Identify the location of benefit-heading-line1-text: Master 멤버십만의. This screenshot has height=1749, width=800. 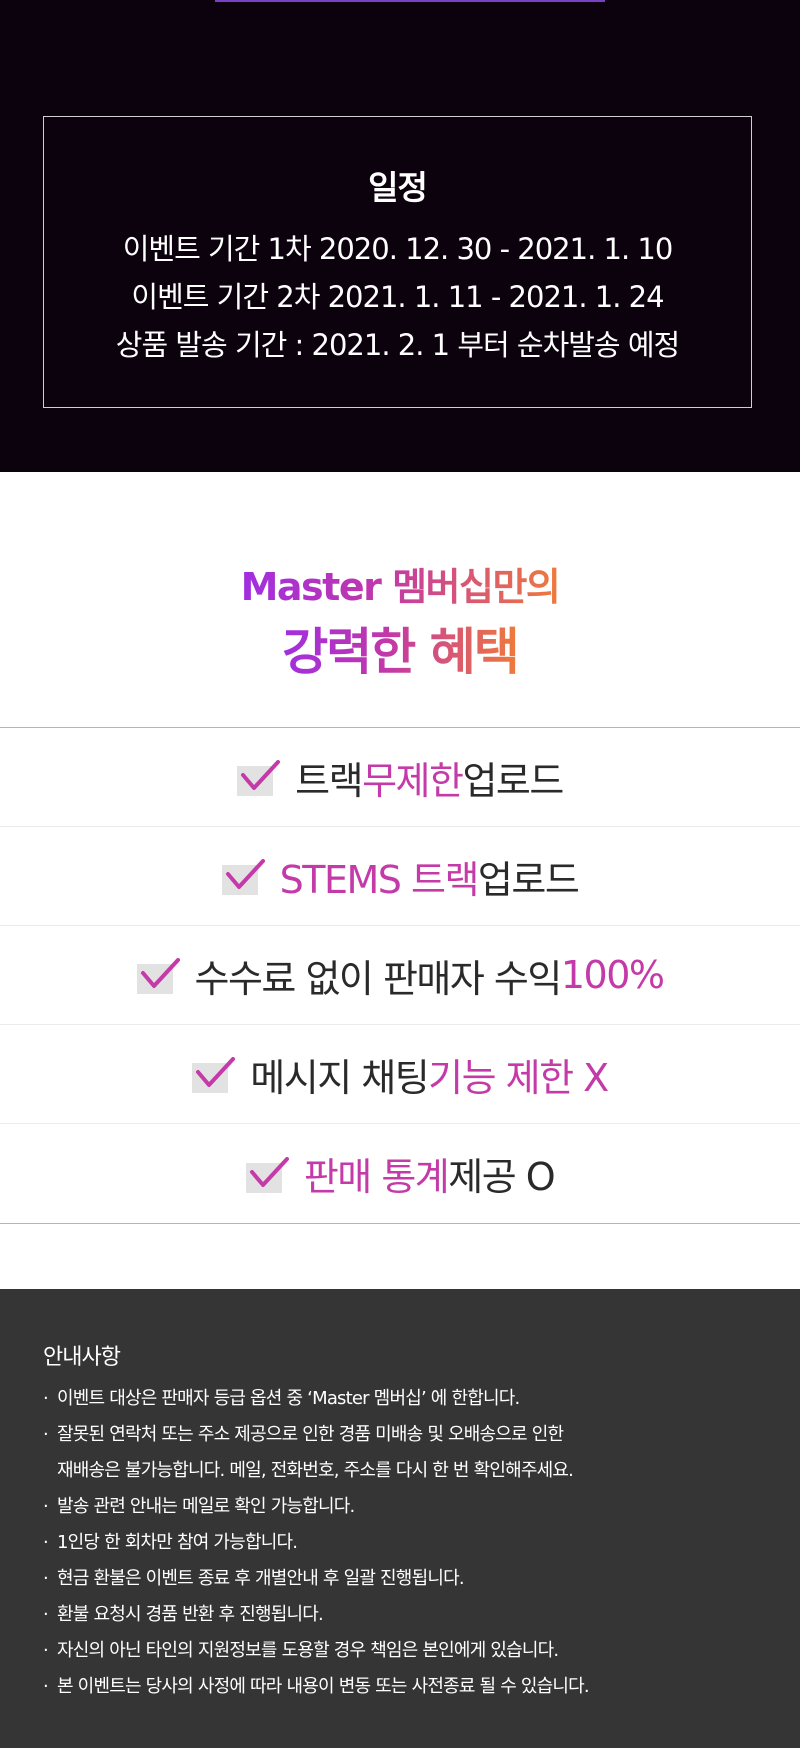
(400, 587).